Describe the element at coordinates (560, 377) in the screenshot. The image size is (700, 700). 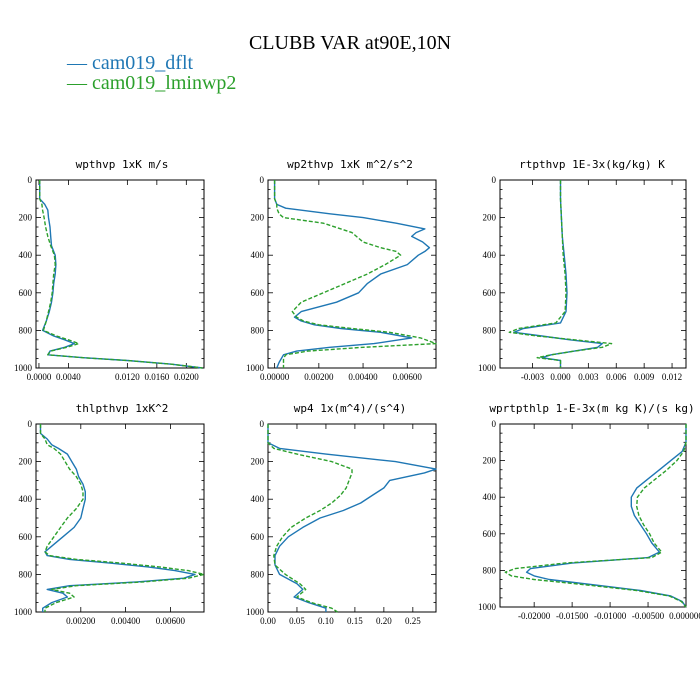
I see `x-tick-label: 0.000` at that location.